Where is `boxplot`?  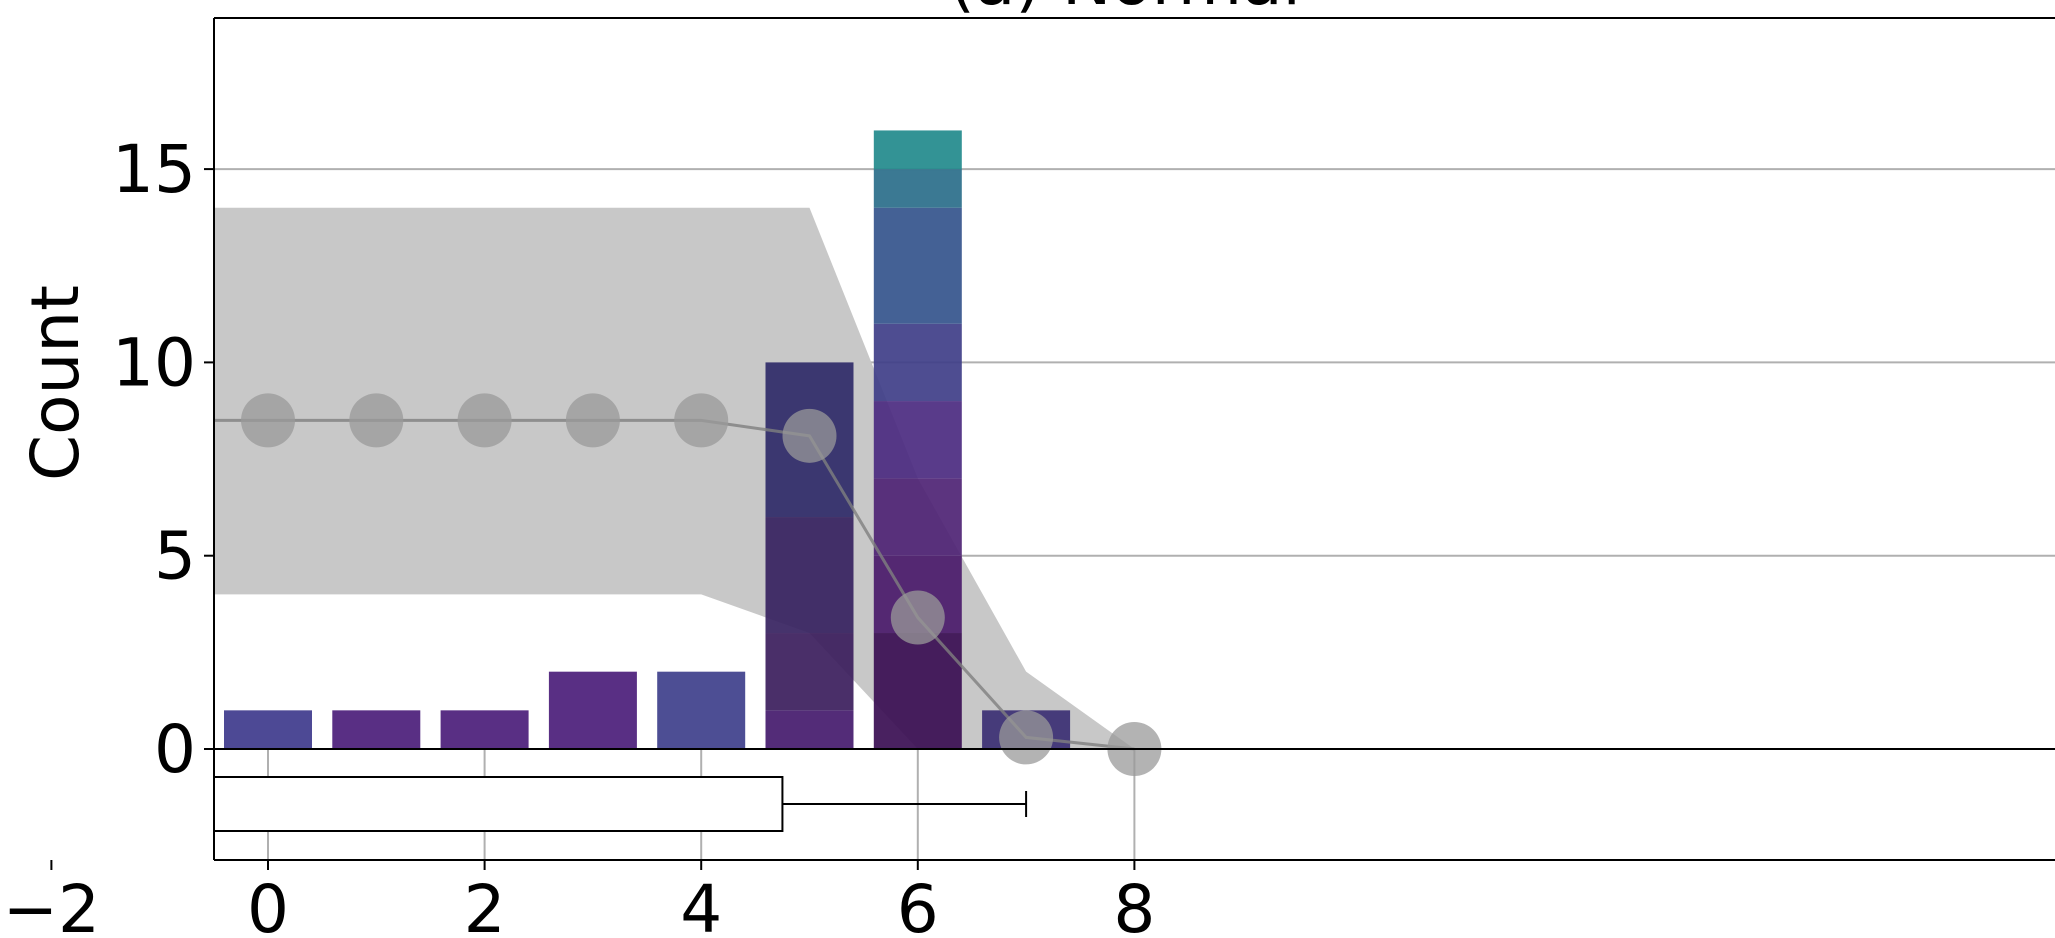 boxplot is located at coordinates (621, 804).